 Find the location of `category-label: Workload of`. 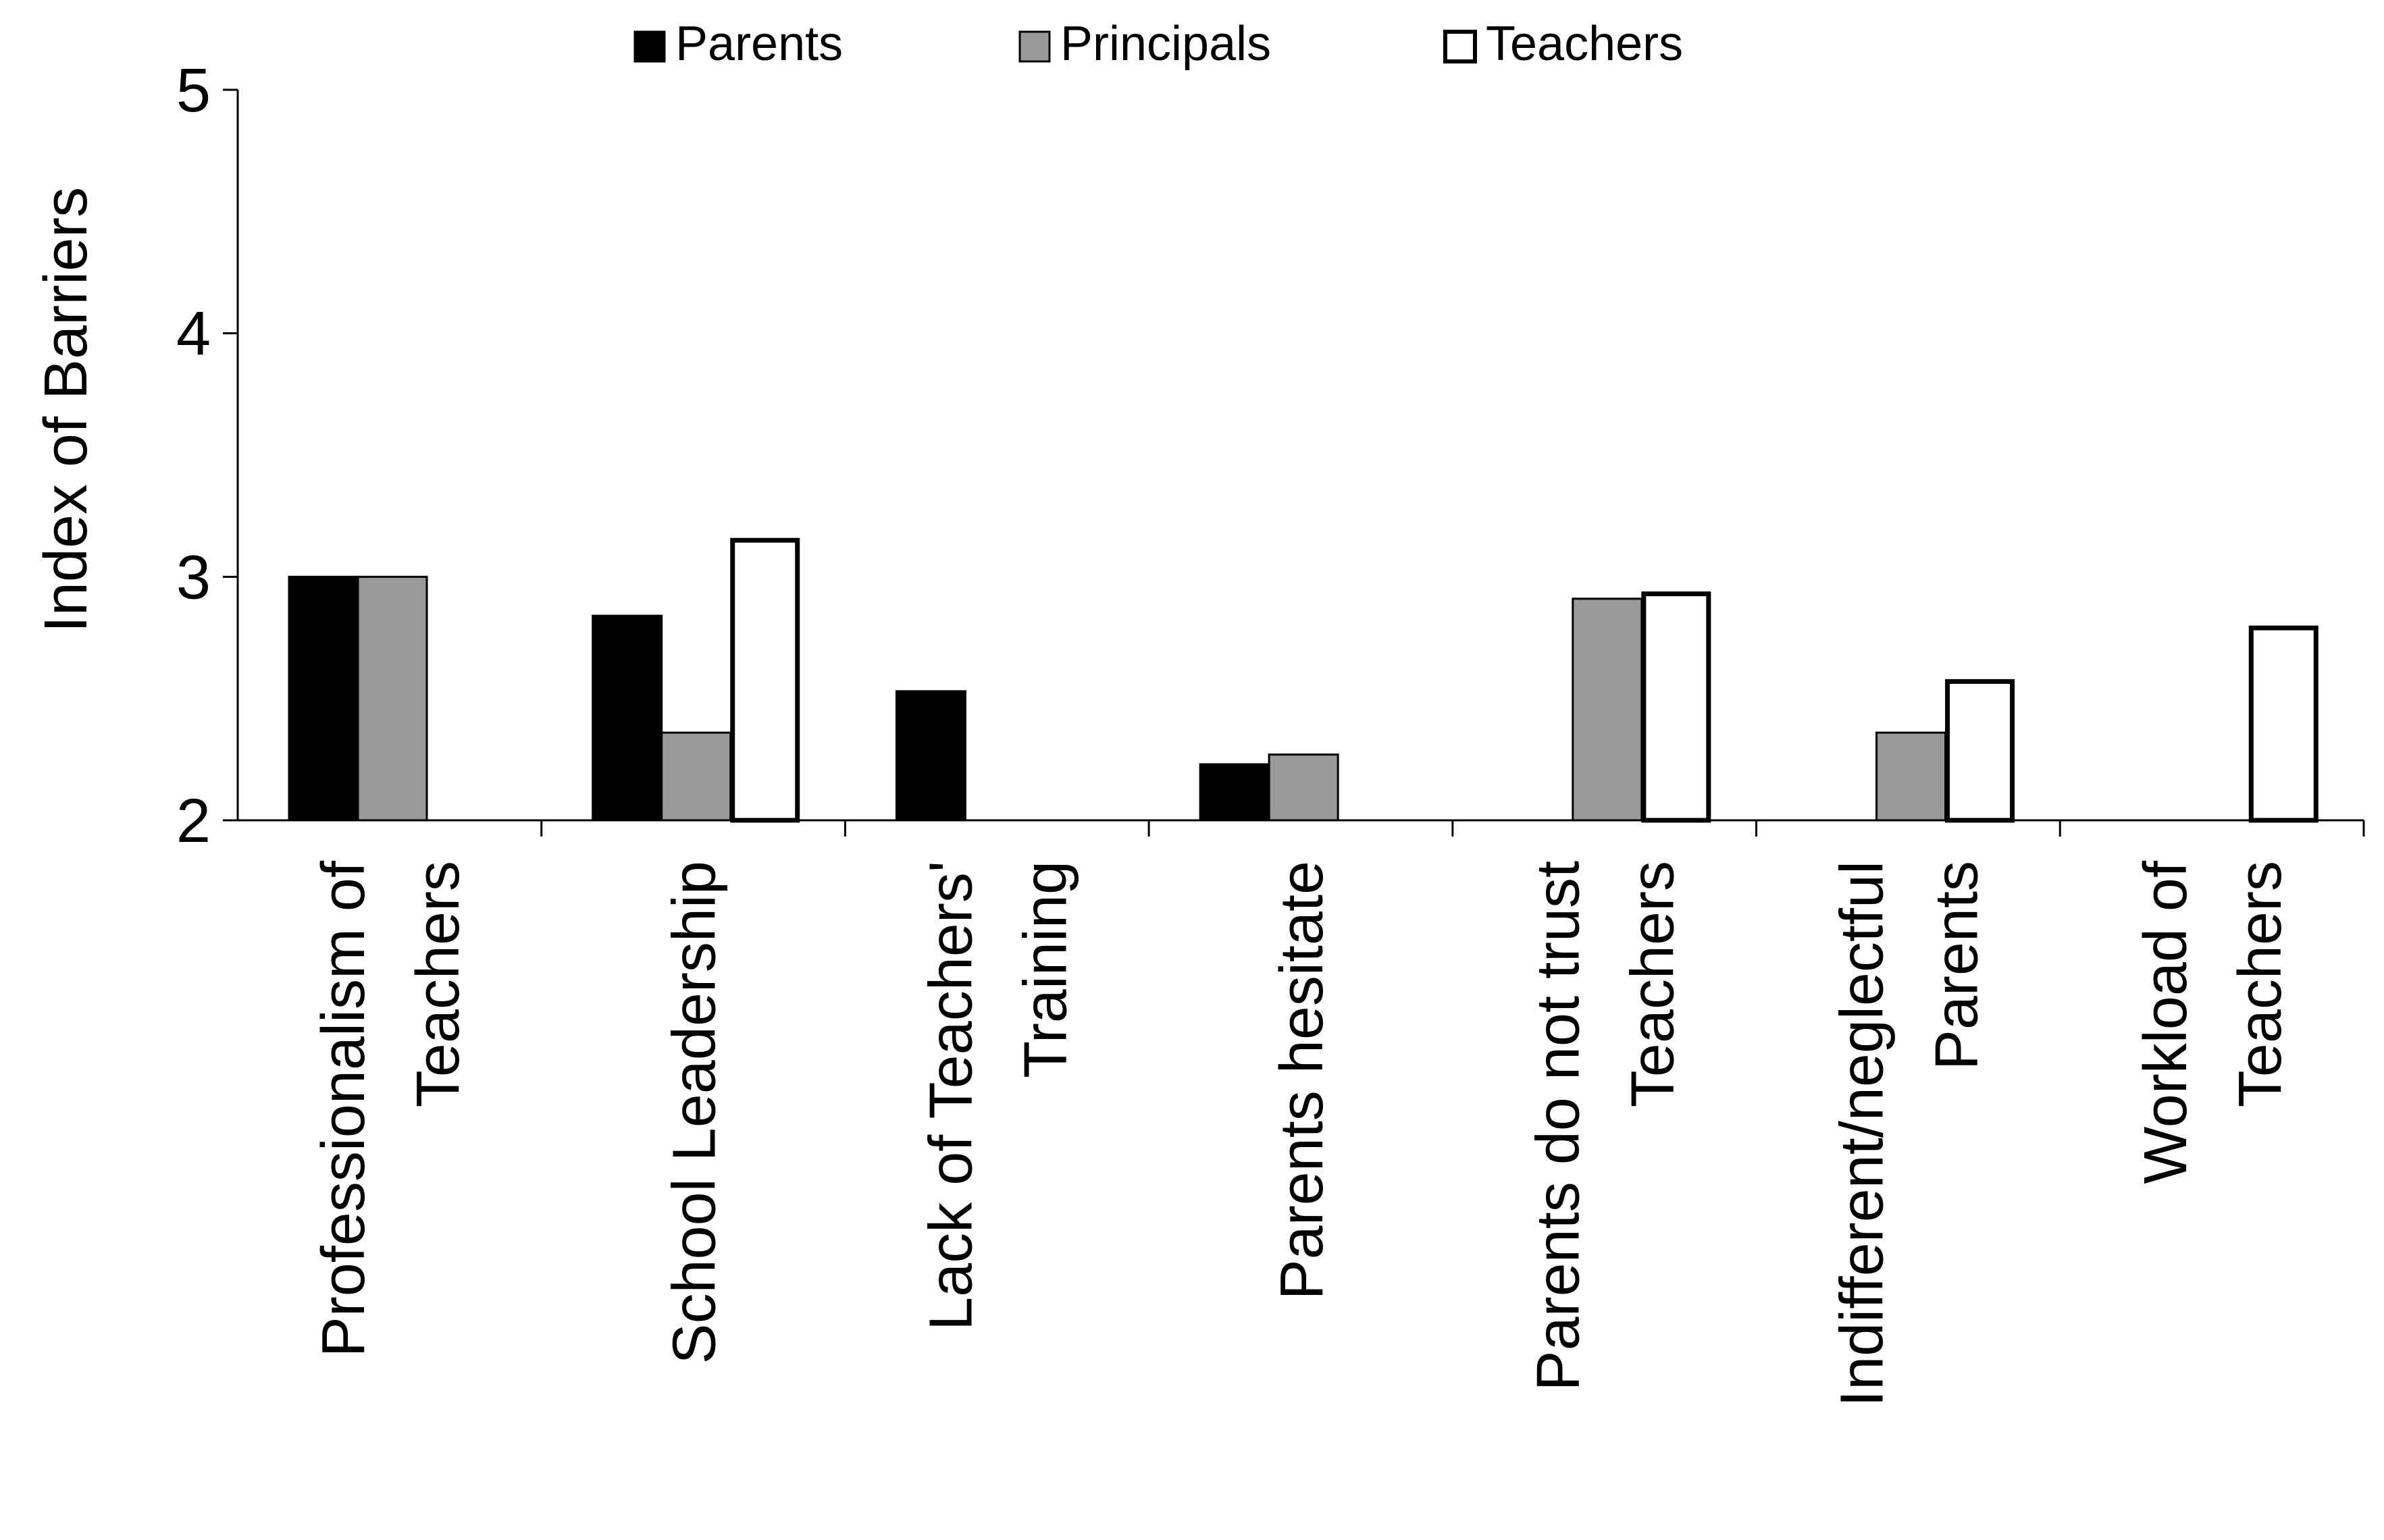

category-label: Workload of is located at coordinates (2166, 1022).